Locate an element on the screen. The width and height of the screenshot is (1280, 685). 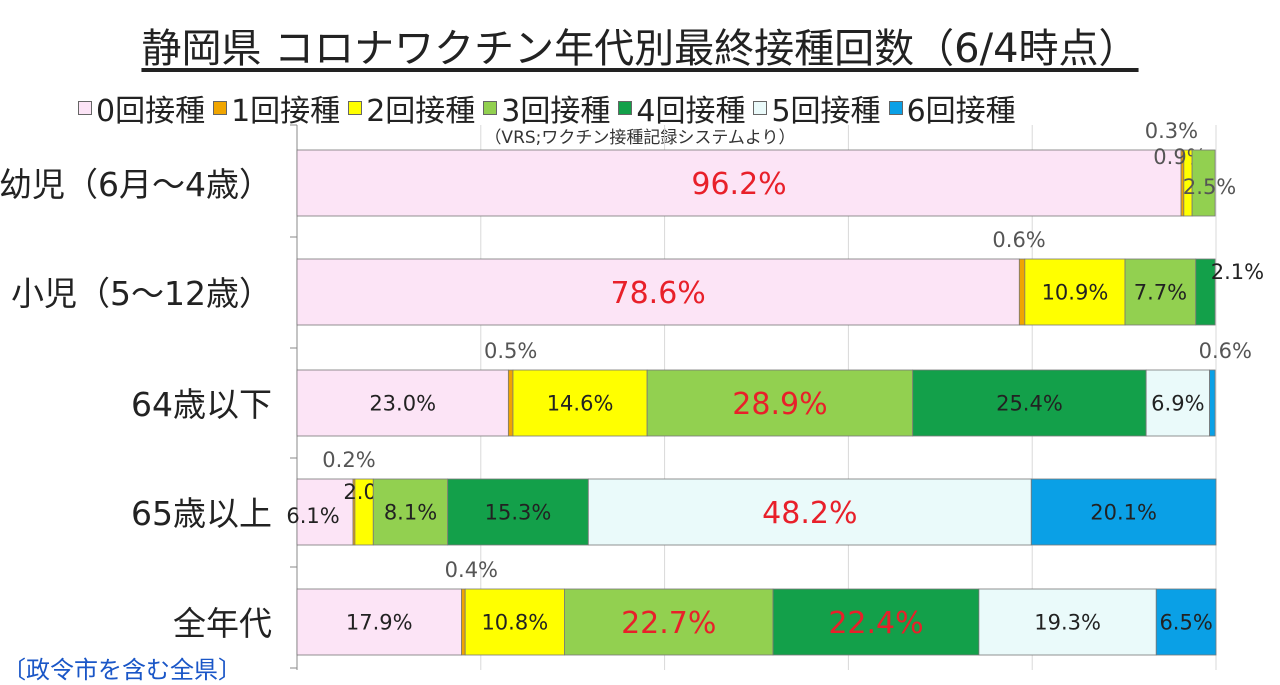
data-label: 6.1% is located at coordinates (312, 516).